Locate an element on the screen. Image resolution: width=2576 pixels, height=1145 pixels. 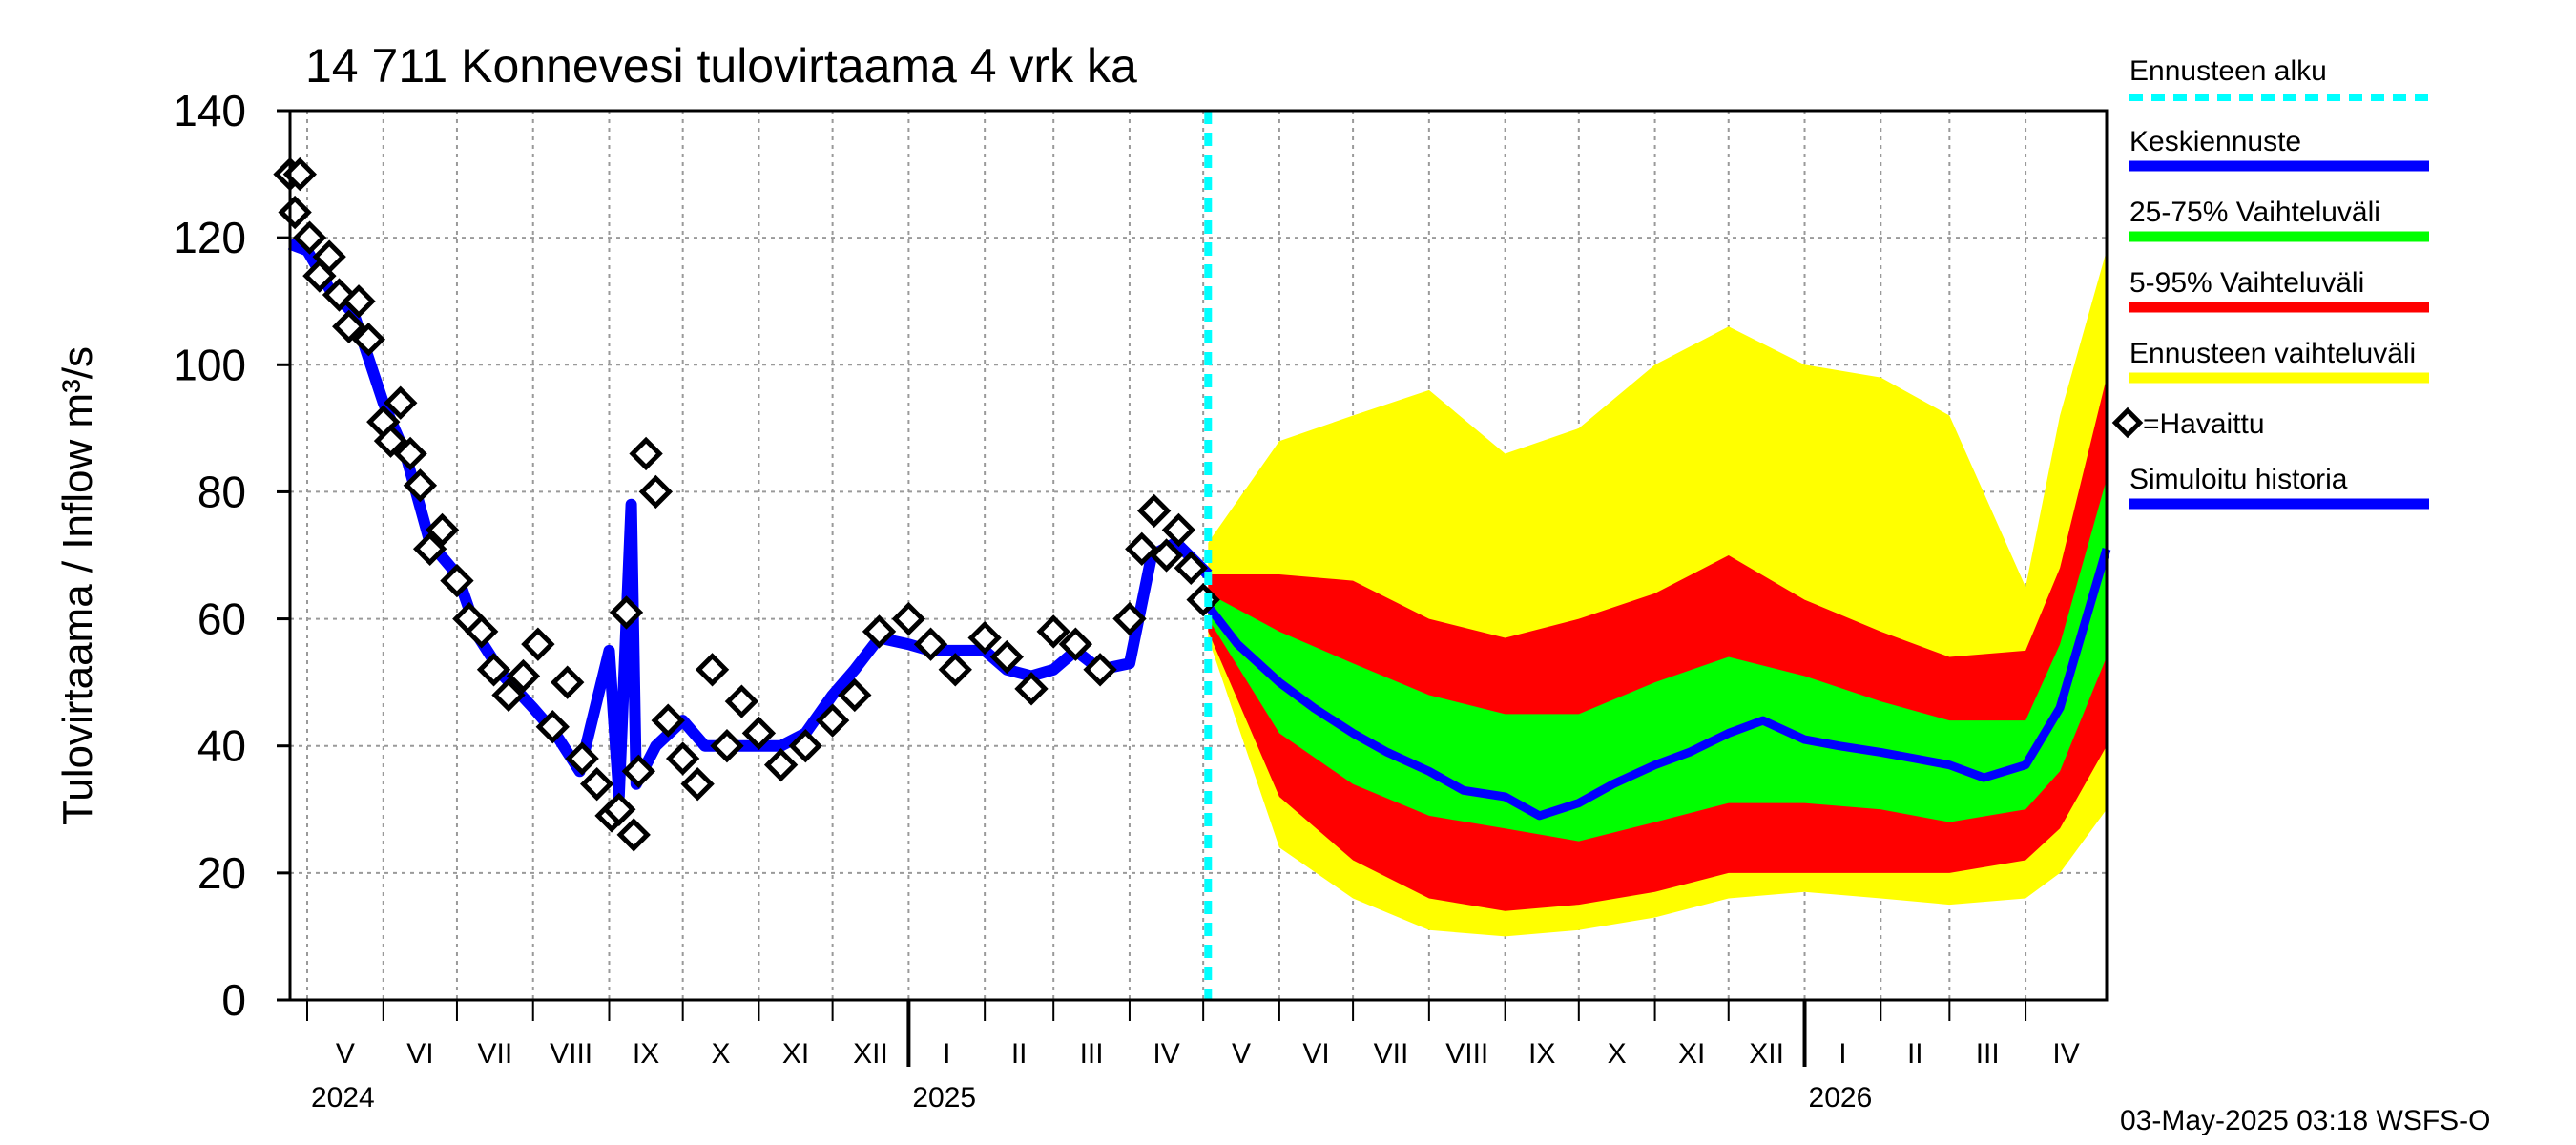
y-tick-label: 120 is located at coordinates (209, 238).